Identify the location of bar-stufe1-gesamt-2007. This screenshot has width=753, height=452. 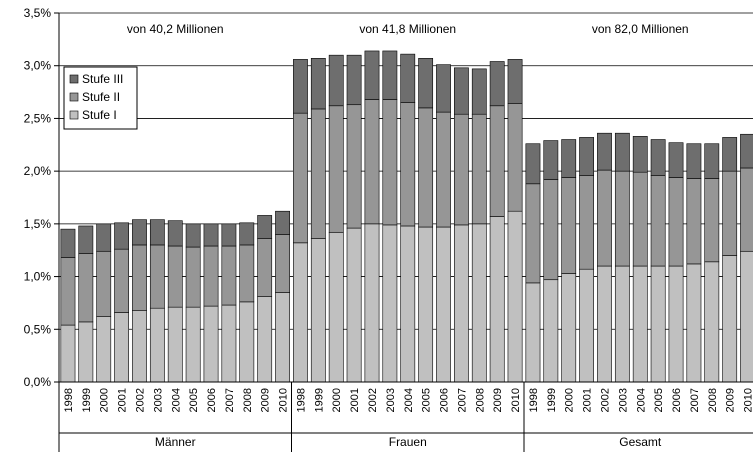
(694, 323).